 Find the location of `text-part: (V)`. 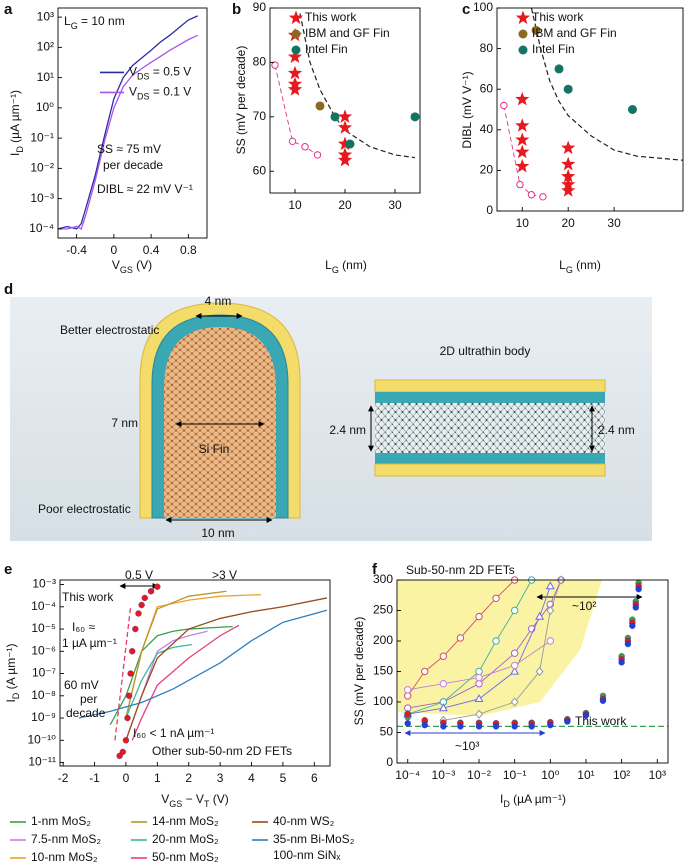

text-part: (V) is located at coordinates (218, 799).